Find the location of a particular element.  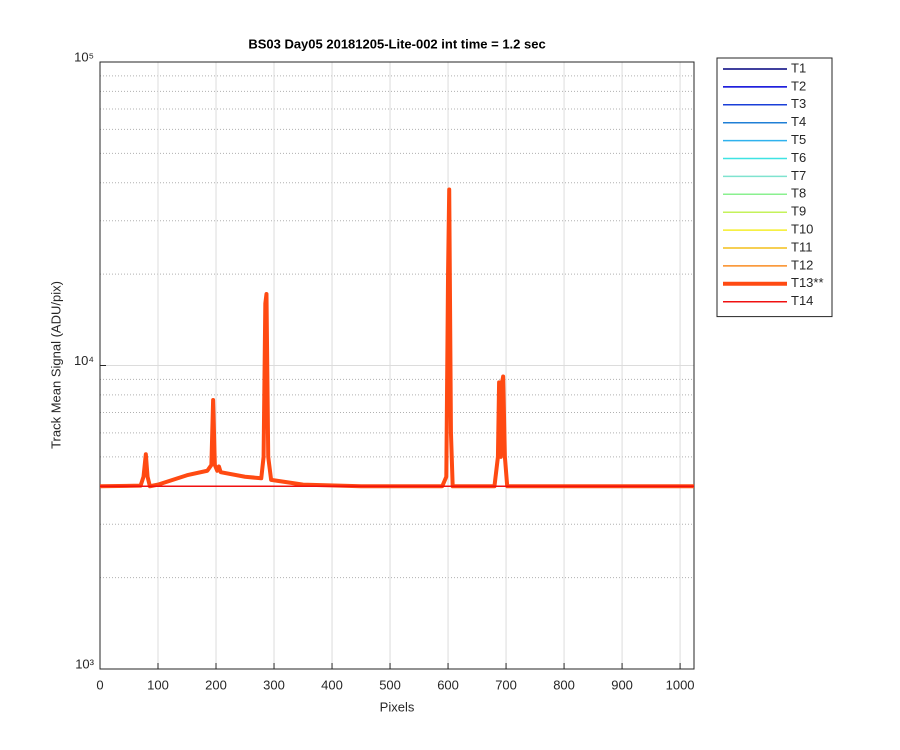

legend-label: T3 is located at coordinates (798, 103).